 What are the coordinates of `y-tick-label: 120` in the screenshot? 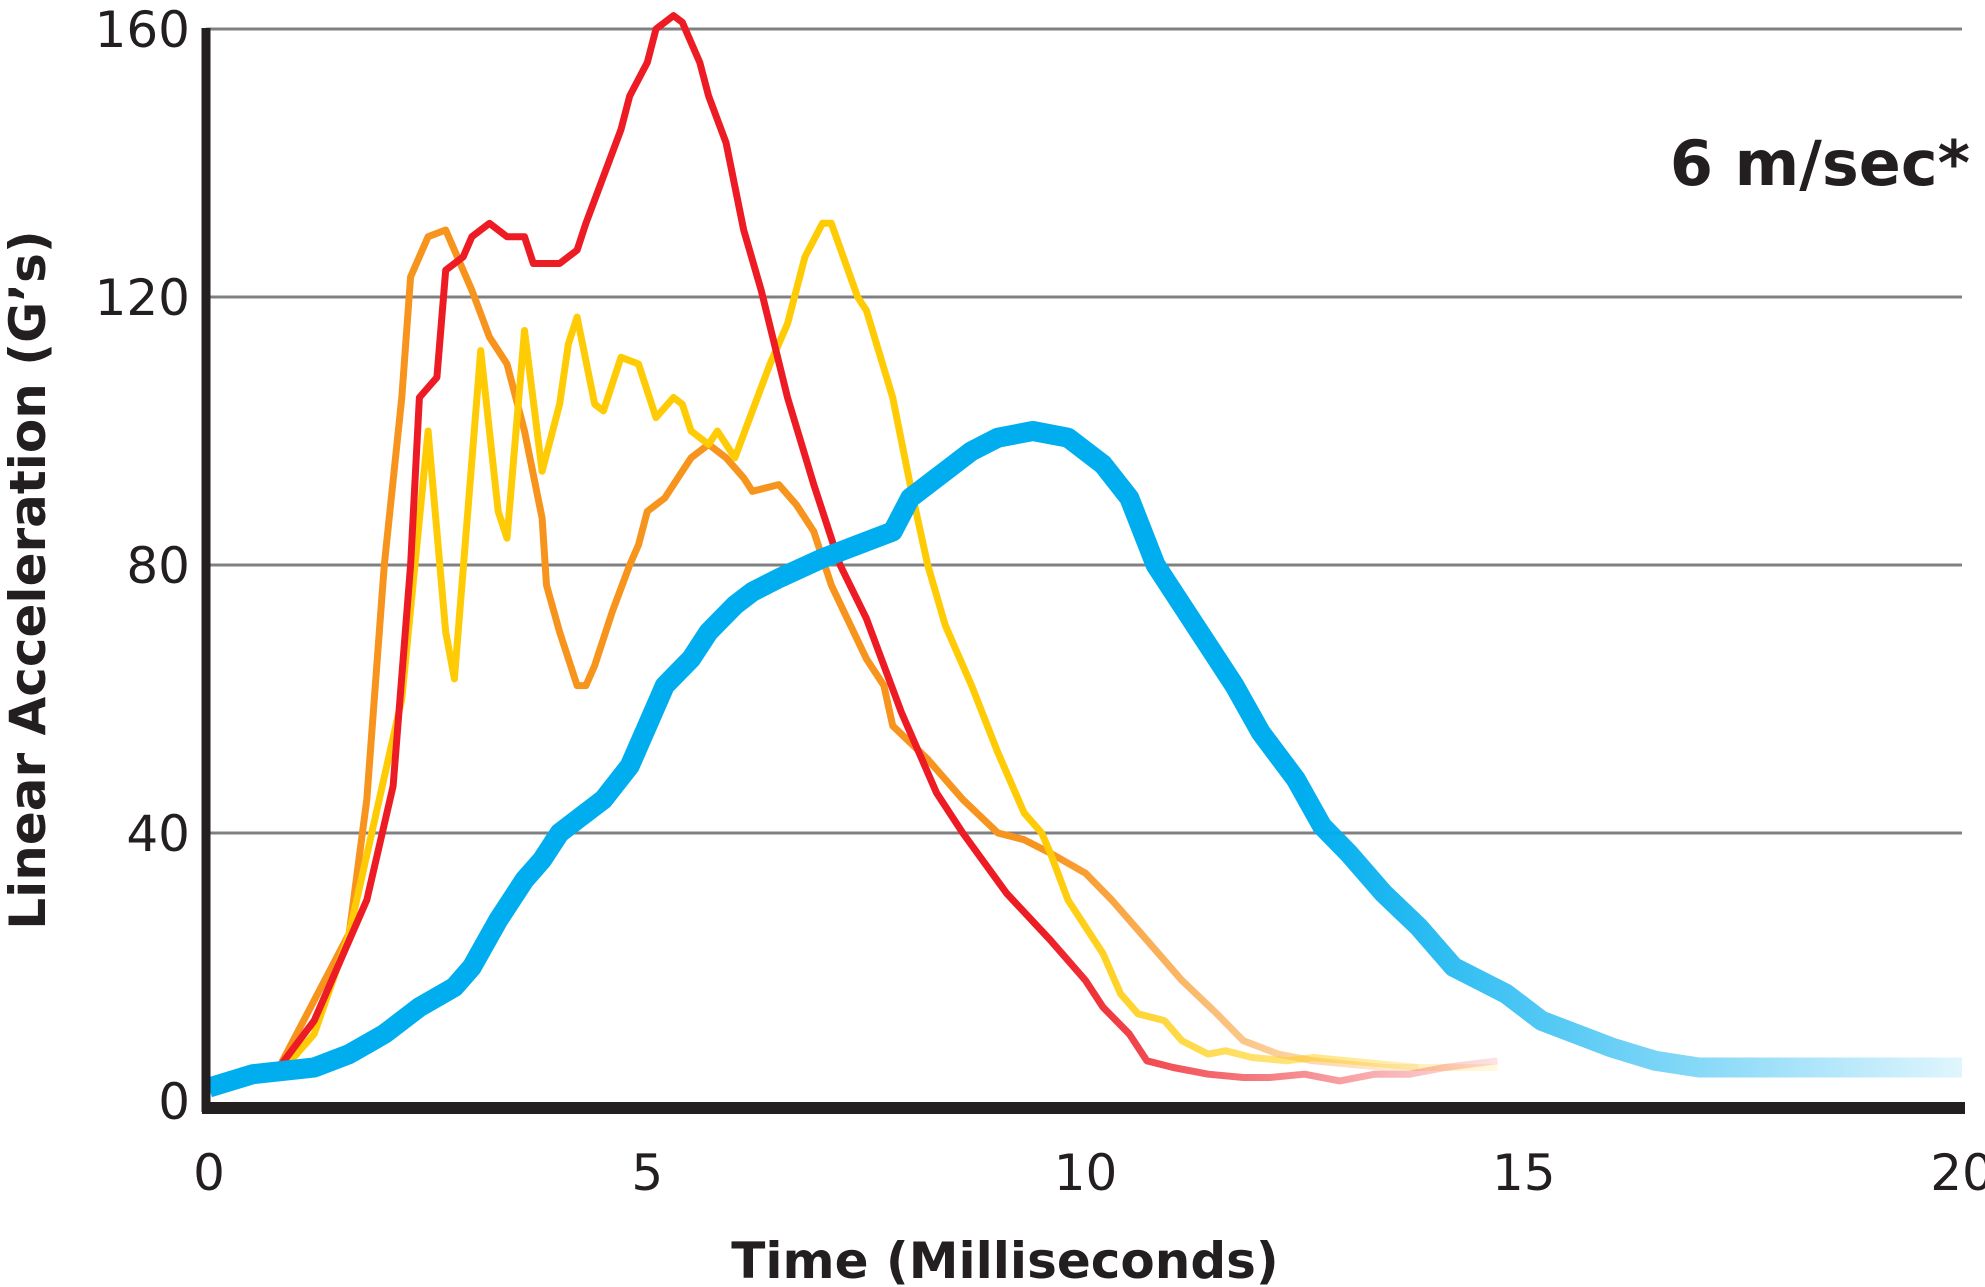 It's located at (142, 298).